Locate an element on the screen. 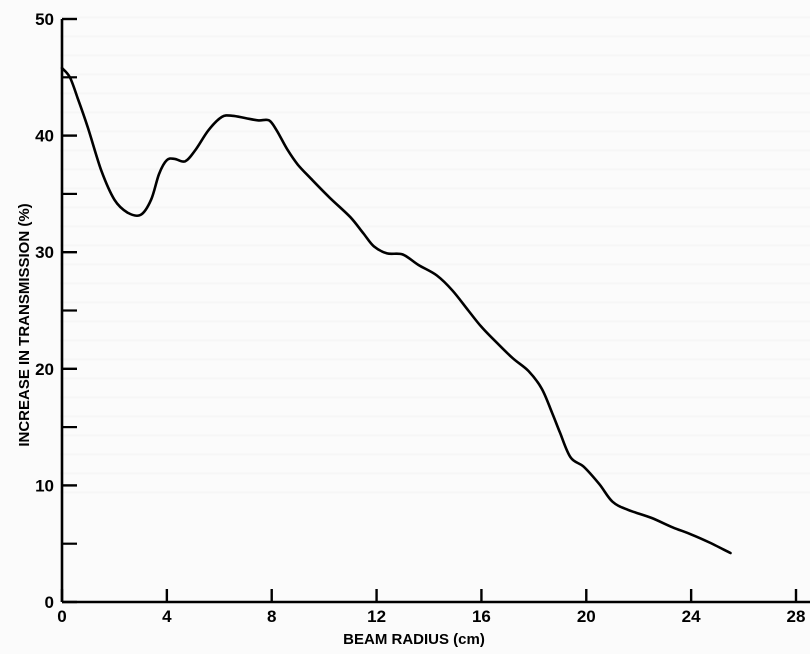  y-tick-label: 20 is located at coordinates (44, 369).